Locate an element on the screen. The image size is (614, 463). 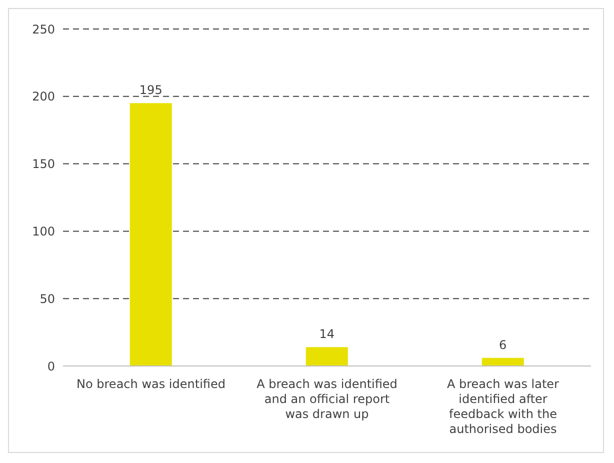
data-label: 195 is located at coordinates (150, 90).